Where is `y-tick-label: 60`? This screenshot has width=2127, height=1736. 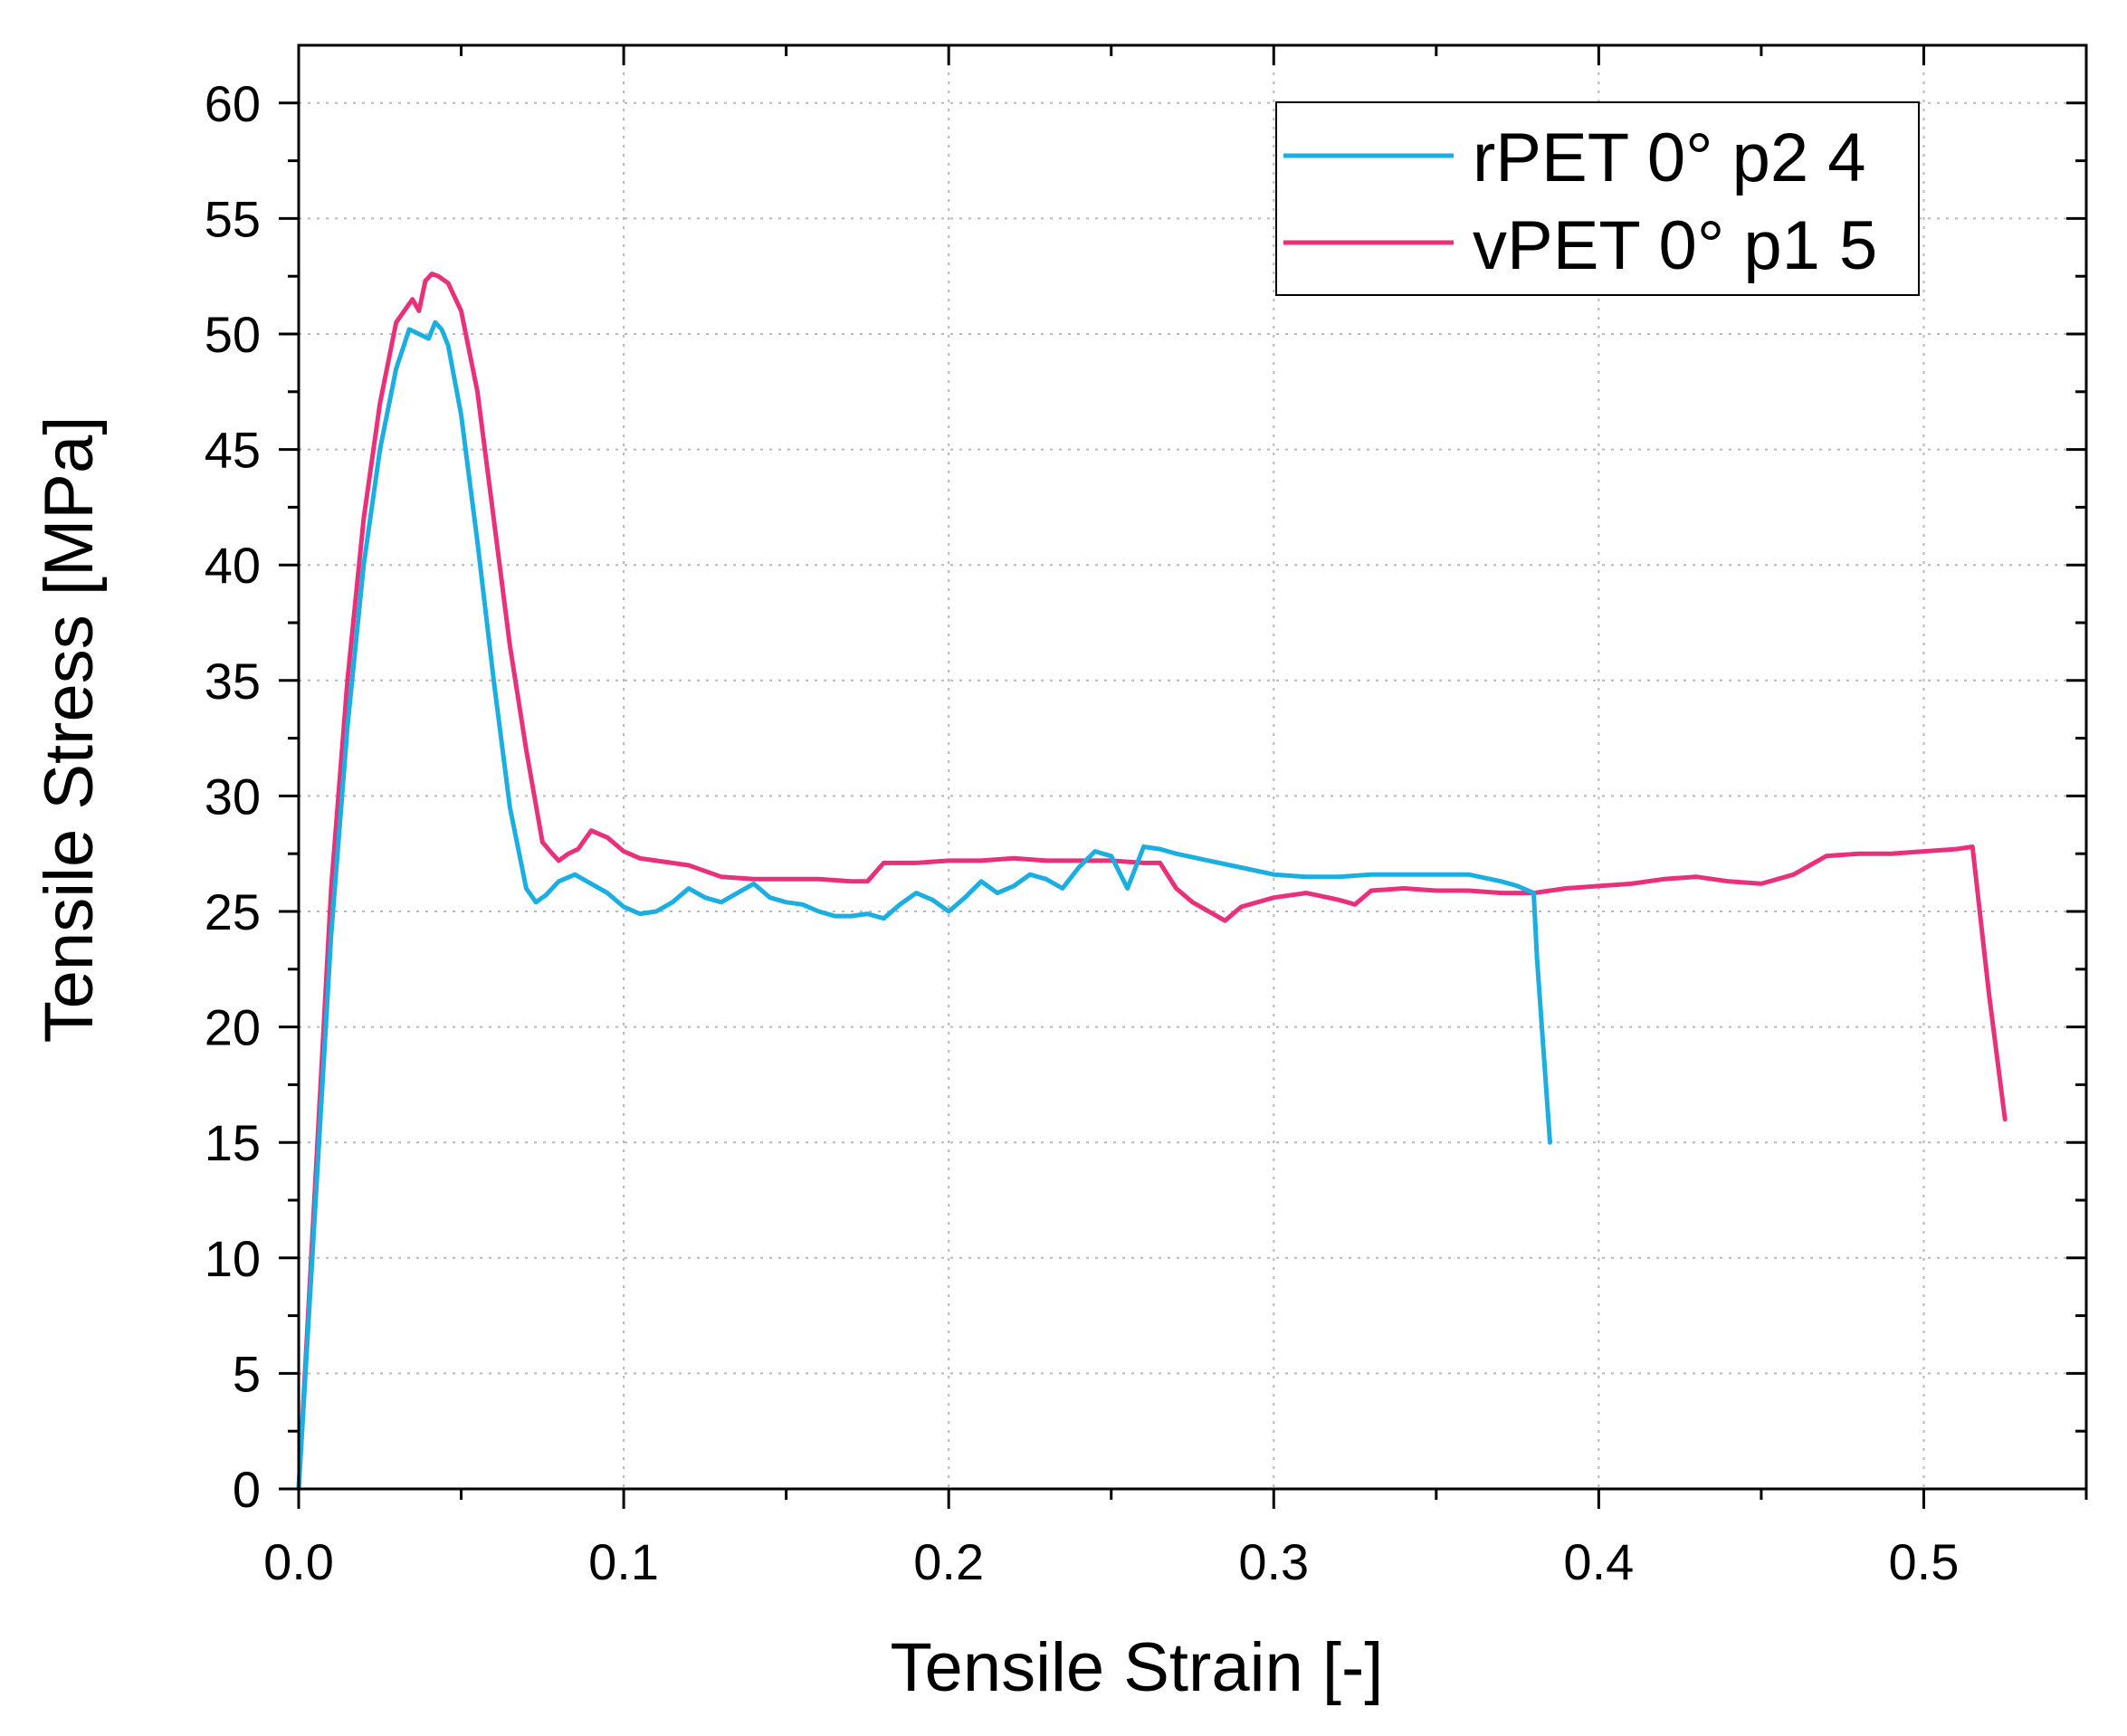 y-tick-label: 60 is located at coordinates (233, 103).